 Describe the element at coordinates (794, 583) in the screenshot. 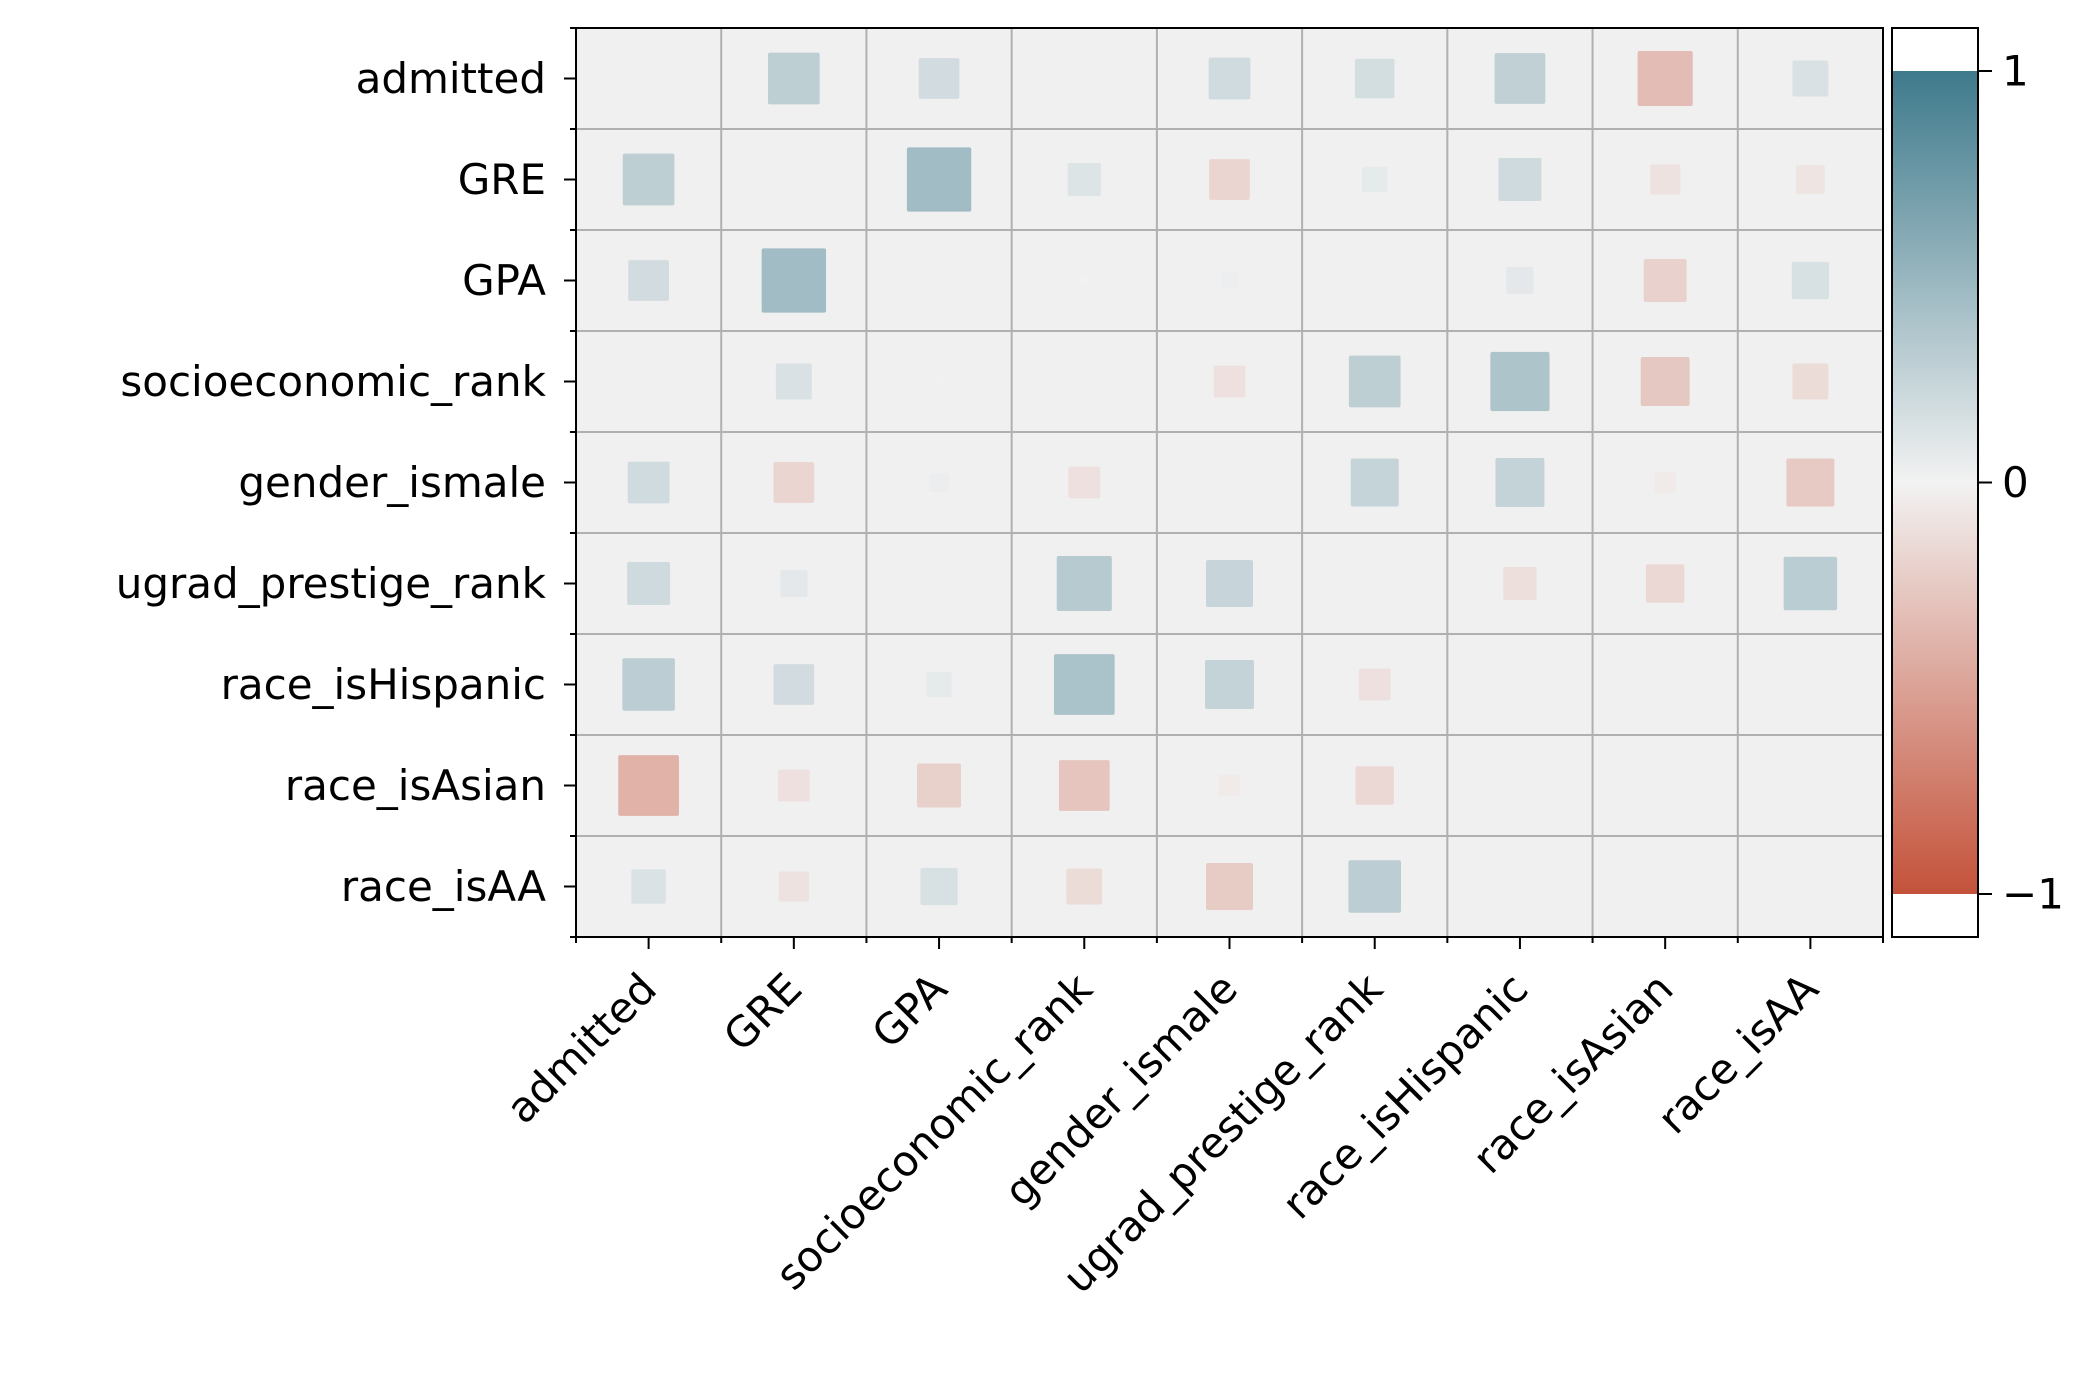

I see `heatmap-cell-ugrad_prestige_rank-GRE` at that location.